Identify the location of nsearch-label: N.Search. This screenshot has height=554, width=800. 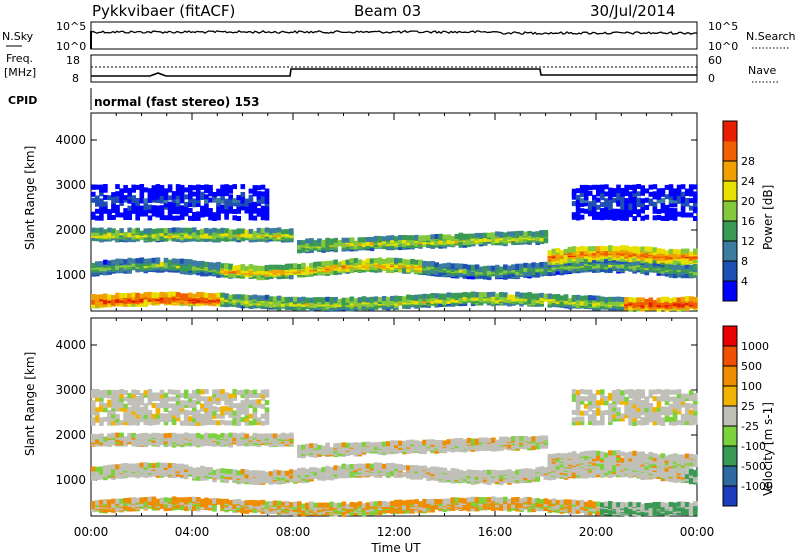
(771, 36).